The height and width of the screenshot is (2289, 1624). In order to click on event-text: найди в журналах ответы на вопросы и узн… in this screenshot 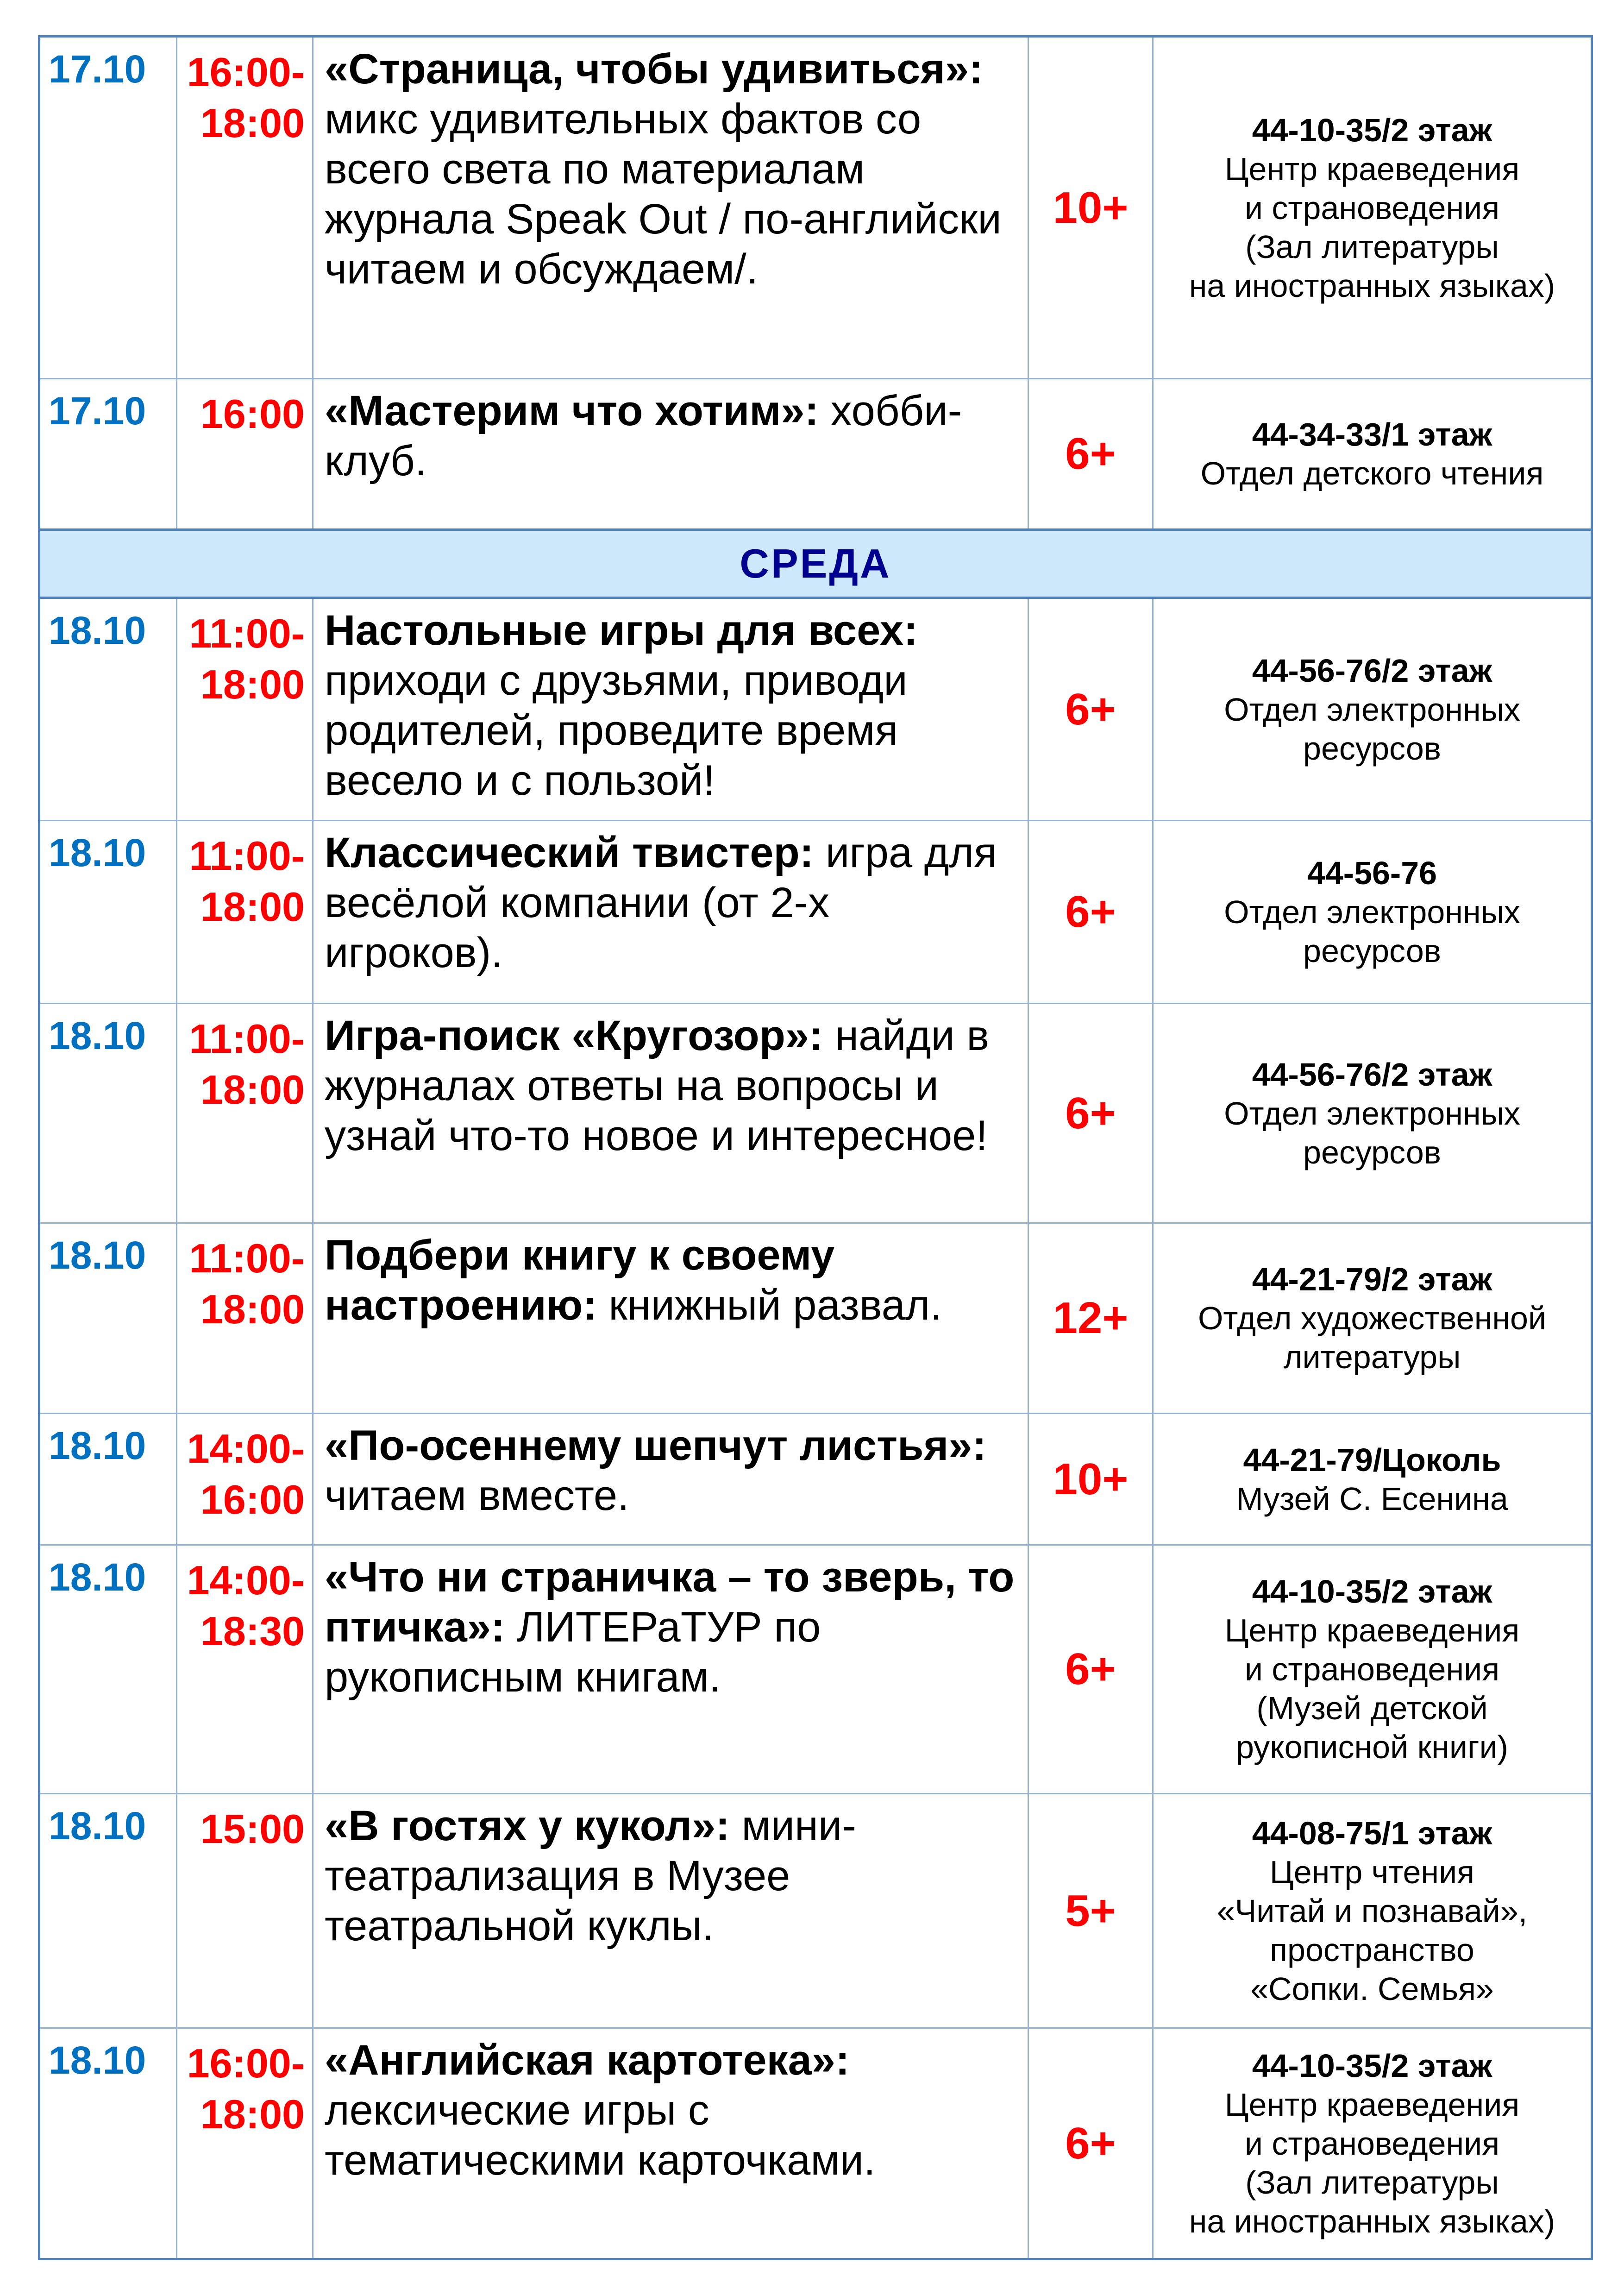, I will do `click(657, 1085)`.